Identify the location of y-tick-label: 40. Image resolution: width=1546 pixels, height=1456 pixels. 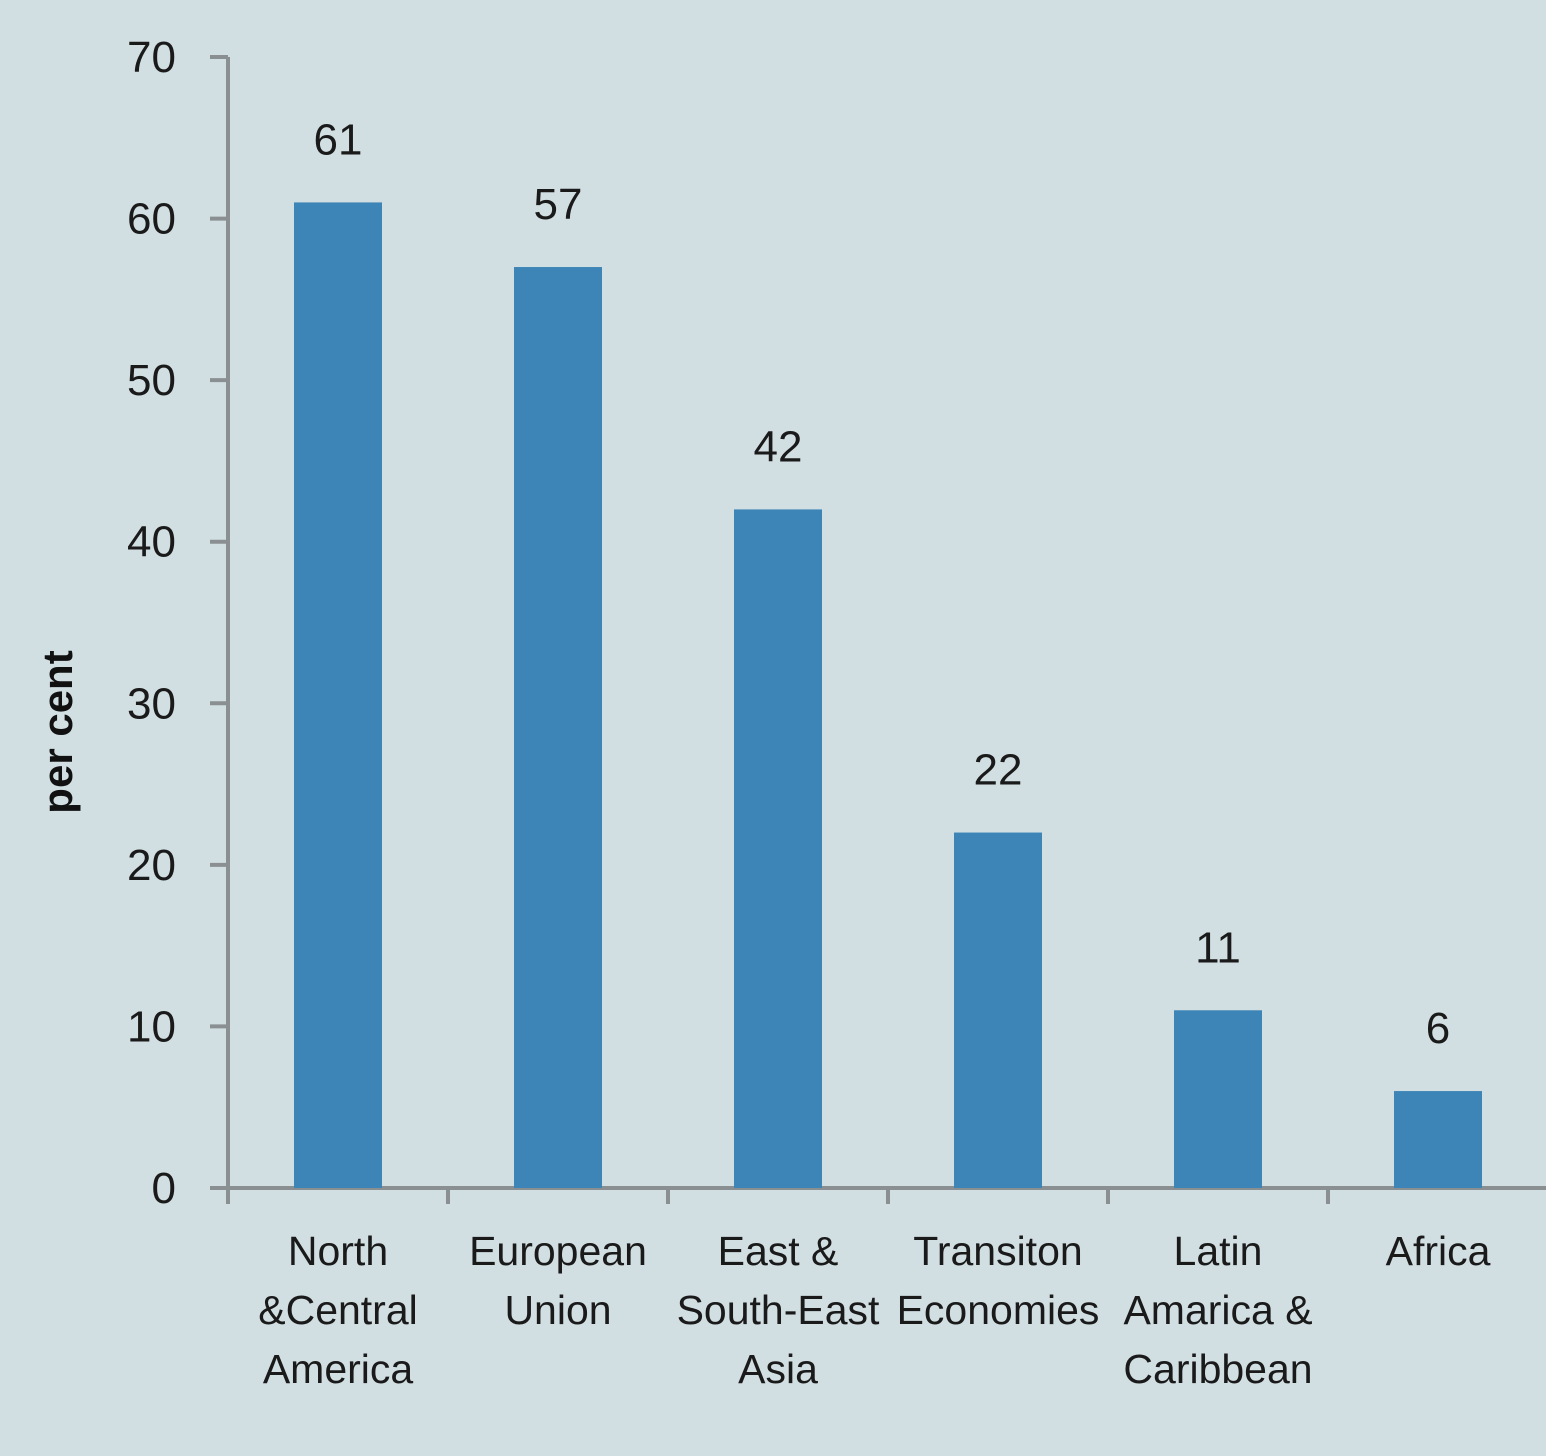
(151, 542).